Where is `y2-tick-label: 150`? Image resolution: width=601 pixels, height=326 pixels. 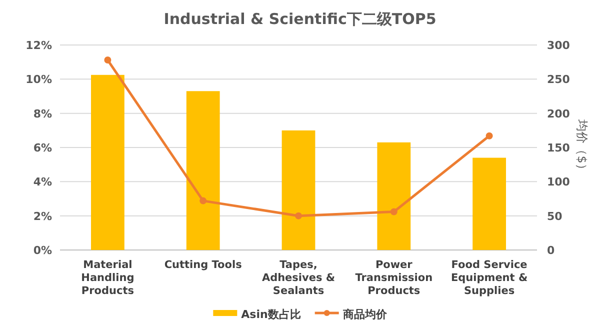
y2-tick-label: 150 is located at coordinates (558, 148).